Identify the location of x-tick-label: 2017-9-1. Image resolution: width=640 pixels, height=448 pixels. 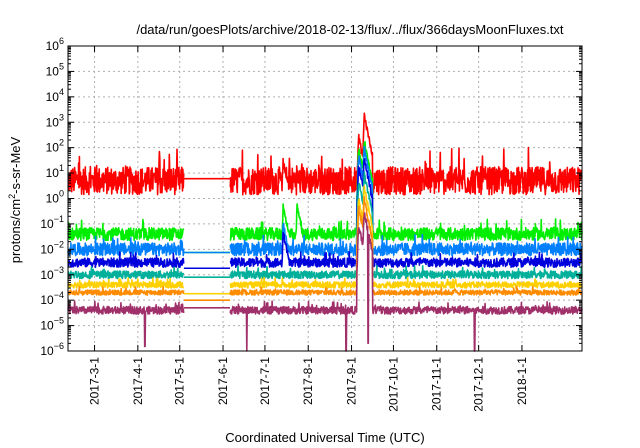
(352, 381).